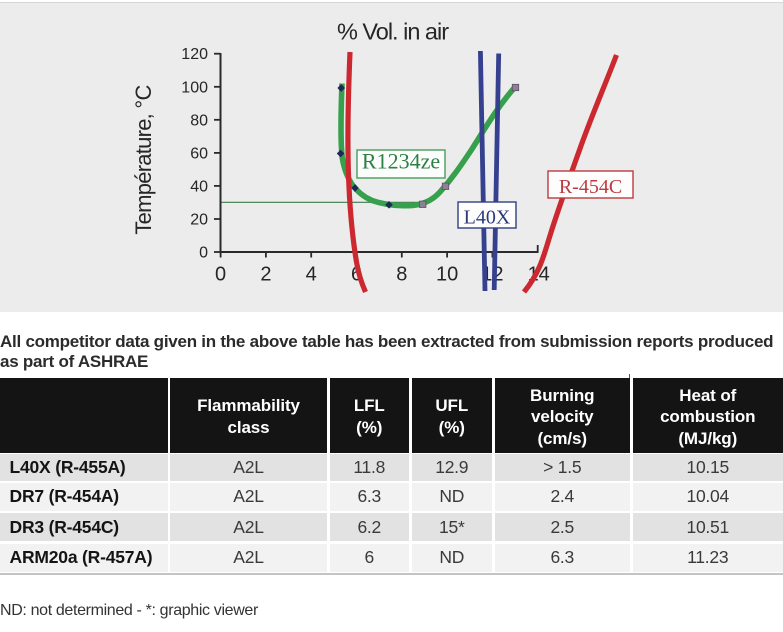 This screenshot has height=632, width=783. What do you see at coordinates (401, 275) in the screenshot?
I see `svg-text: 8` at bounding box center [401, 275].